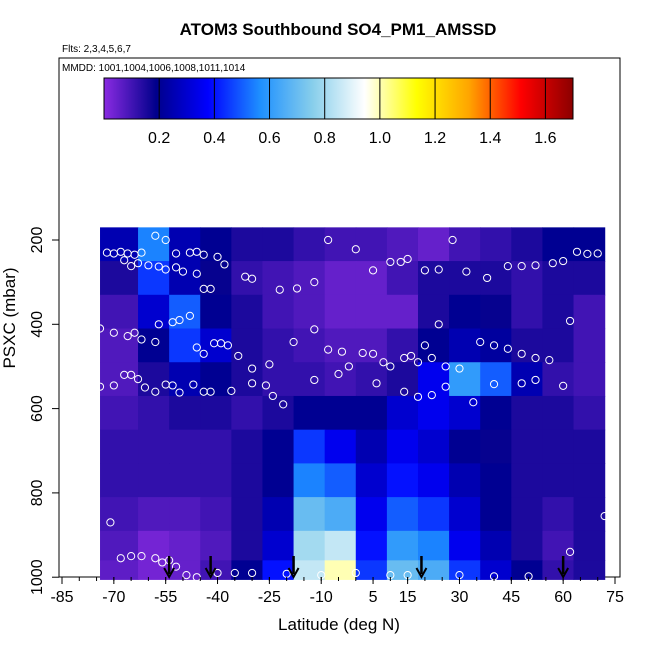 This screenshot has width=650, height=650. I want to click on colorbar-tick-label: 0.6, so click(269, 138).